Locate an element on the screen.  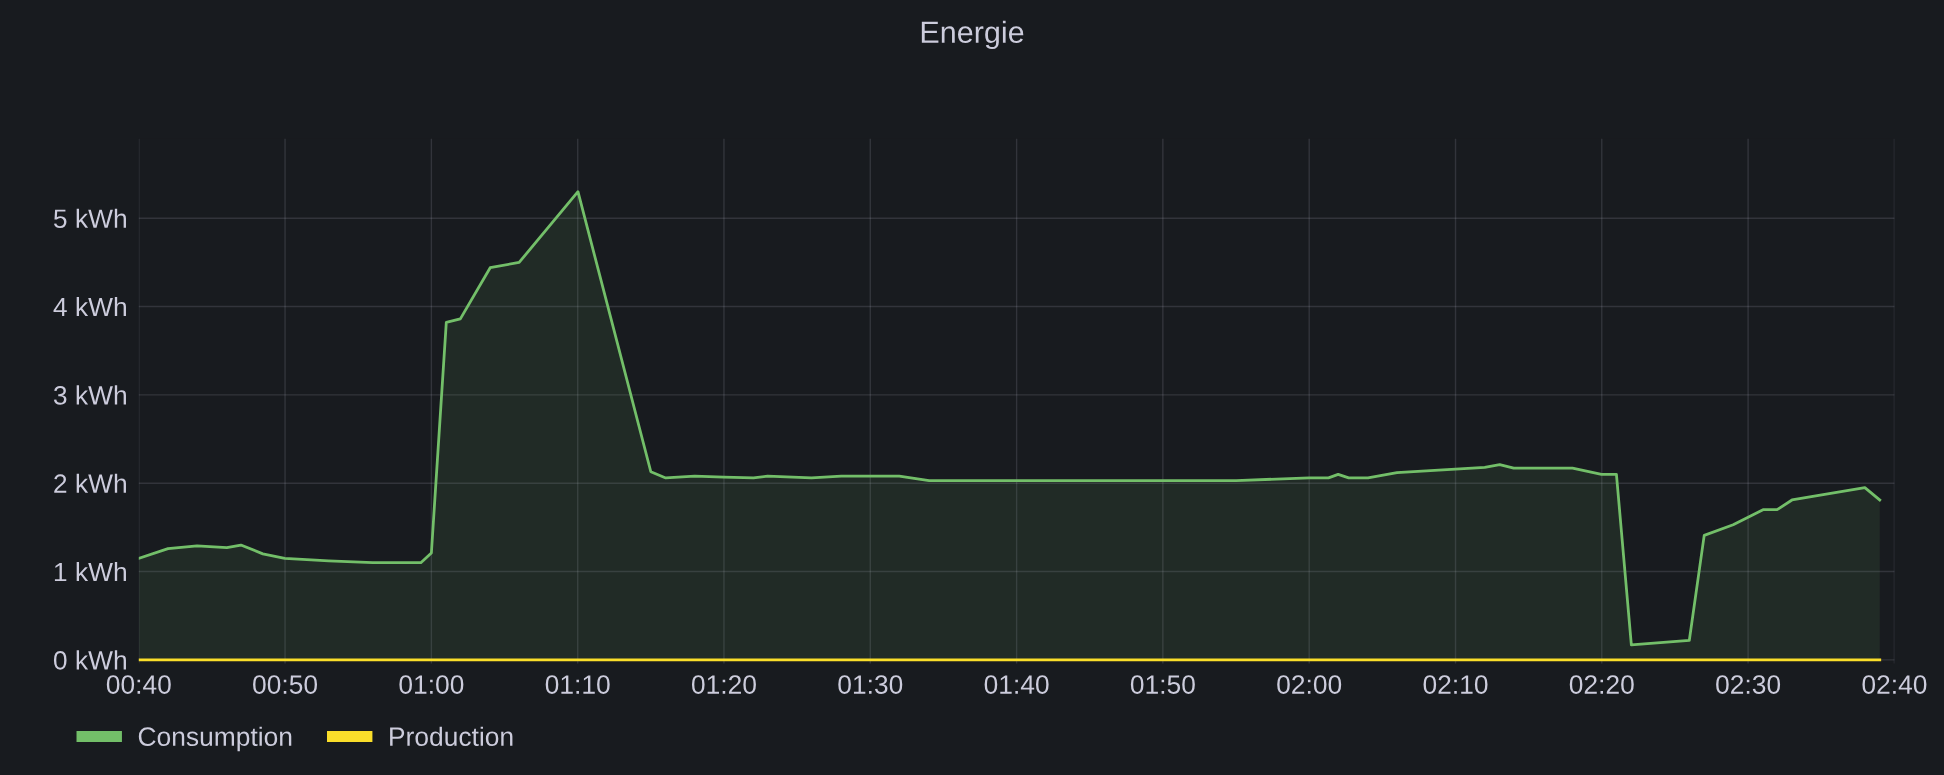
x-tick-label: 01:50 is located at coordinates (1162, 684).